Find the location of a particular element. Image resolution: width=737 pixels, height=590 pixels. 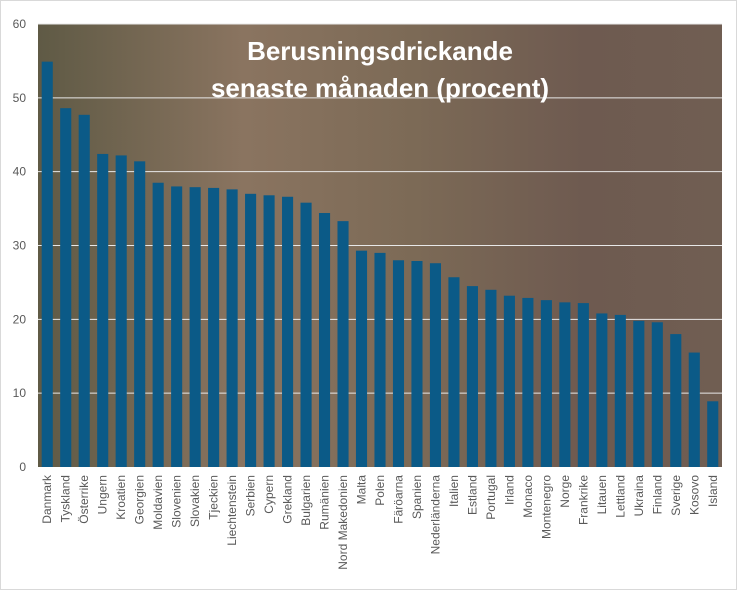

x-tick-label: Kroatien is located at coordinates (121, 497).